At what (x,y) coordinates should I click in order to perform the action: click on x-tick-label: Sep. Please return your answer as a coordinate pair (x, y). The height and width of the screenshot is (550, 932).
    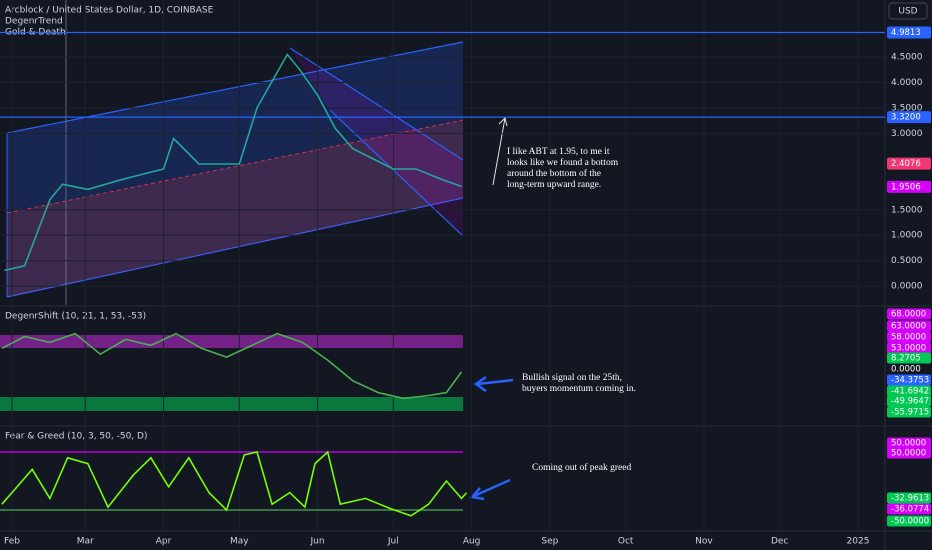
    Looking at the image, I should click on (549, 542).